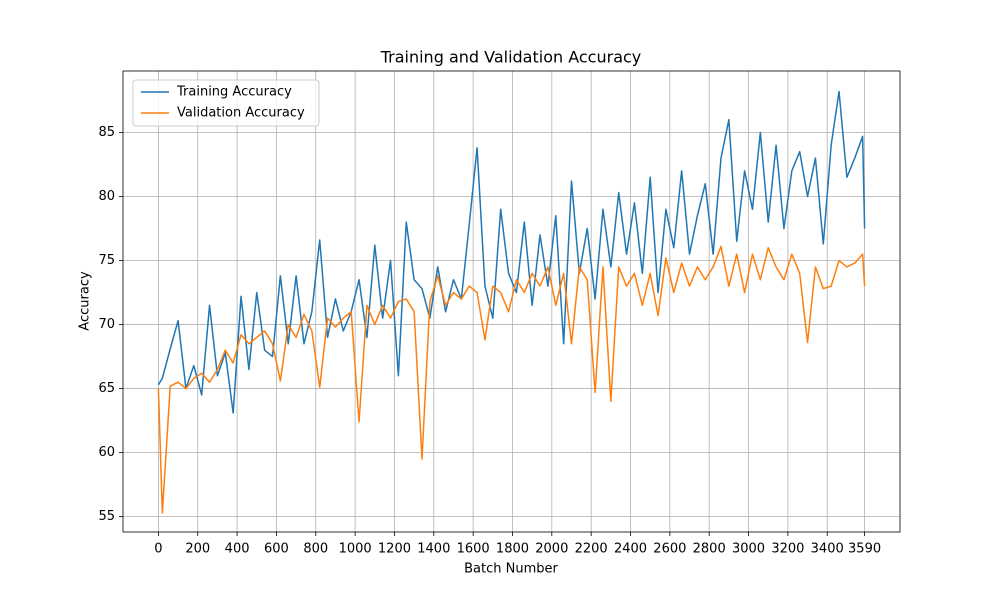 This screenshot has width=1000, height=604. I want to click on x-tick-label: 3400, so click(827, 549).